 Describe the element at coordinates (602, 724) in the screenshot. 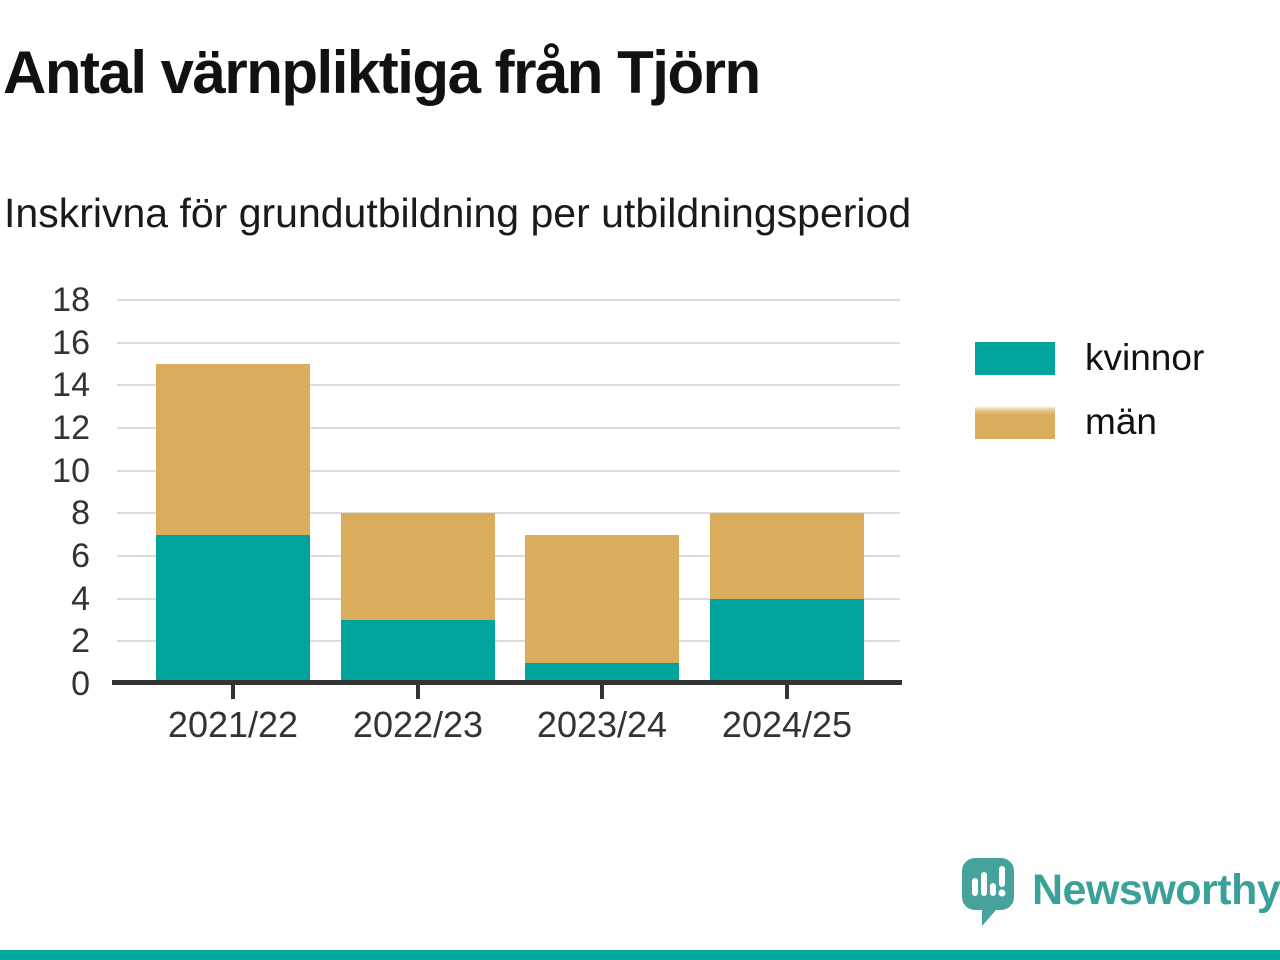

I see `x-axis-category-label: 2023/24` at that location.